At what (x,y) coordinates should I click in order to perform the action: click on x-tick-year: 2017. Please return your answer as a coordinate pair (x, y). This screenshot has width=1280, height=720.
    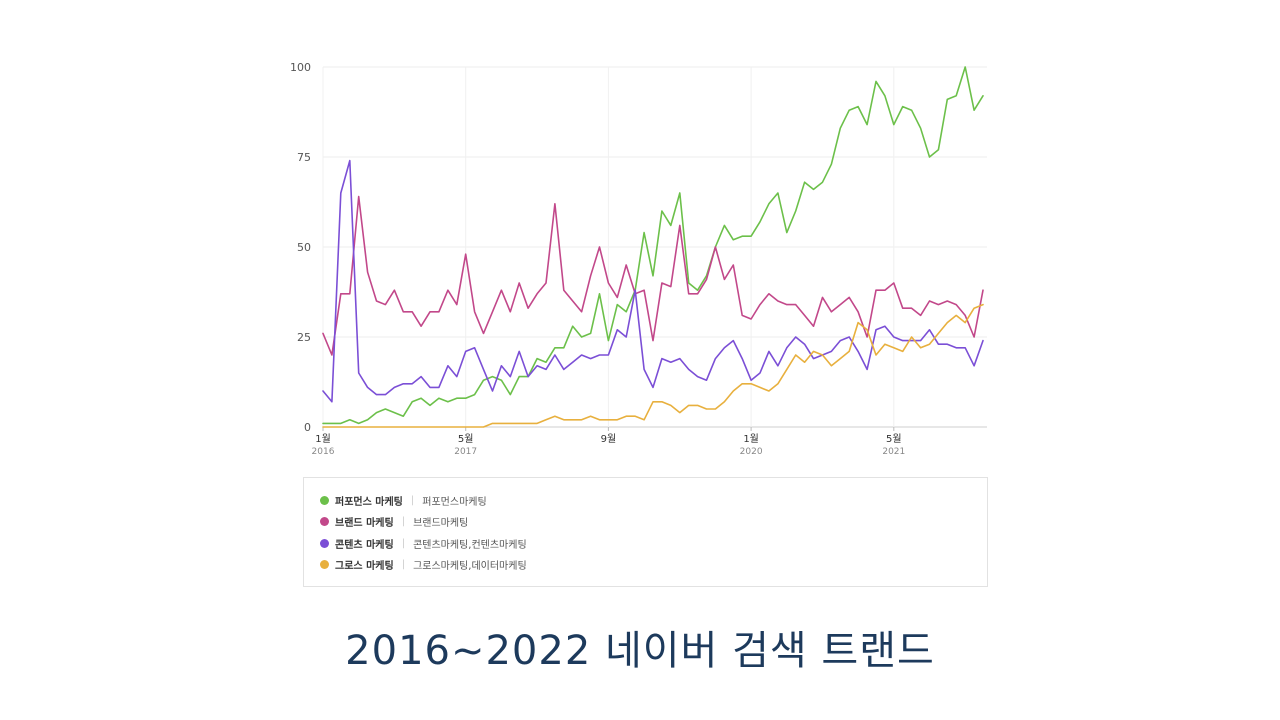
    Looking at the image, I should click on (465, 452).